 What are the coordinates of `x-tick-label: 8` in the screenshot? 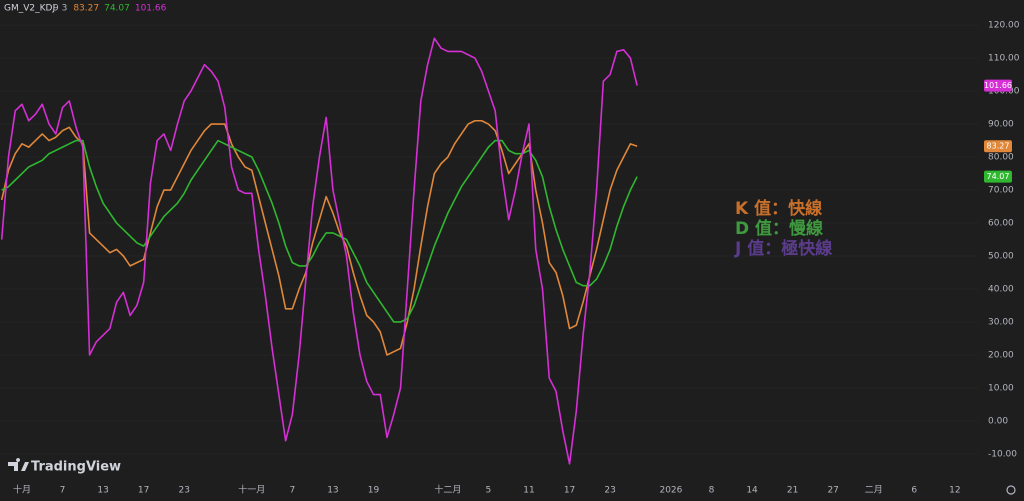 It's located at (712, 491).